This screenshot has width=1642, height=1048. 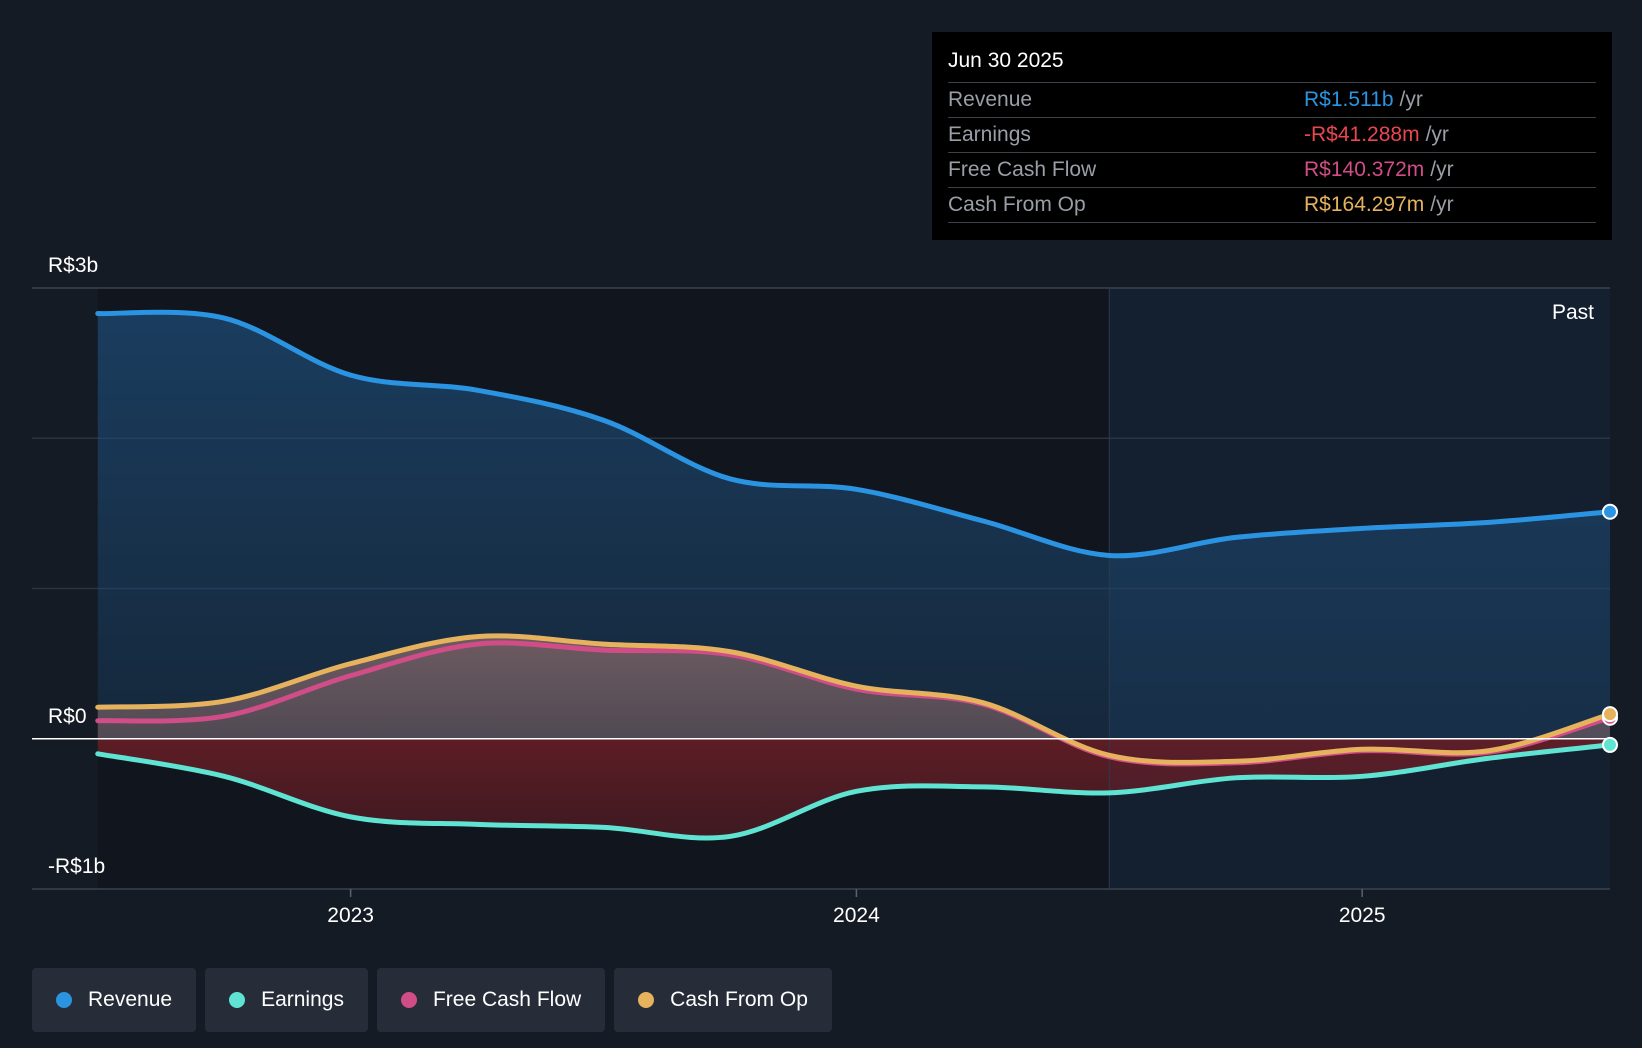 I want to click on tooltip-value-wrap: R$1.511b/yr, so click(x=1363, y=100).